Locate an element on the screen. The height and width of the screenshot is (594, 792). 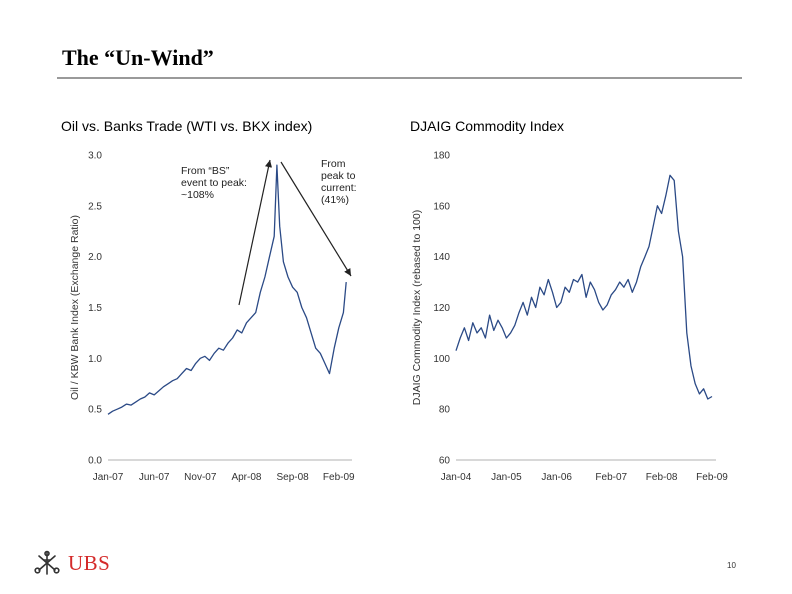
ubs-keys-icon is located at coordinates (47, 562).